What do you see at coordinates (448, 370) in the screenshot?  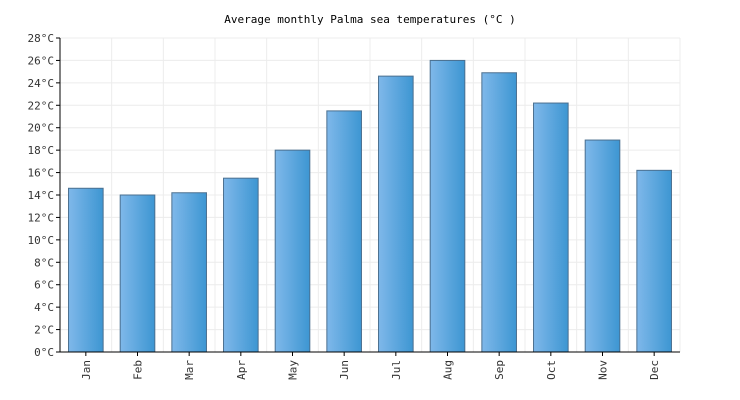 I see `x-tick-label: Aug` at bounding box center [448, 370].